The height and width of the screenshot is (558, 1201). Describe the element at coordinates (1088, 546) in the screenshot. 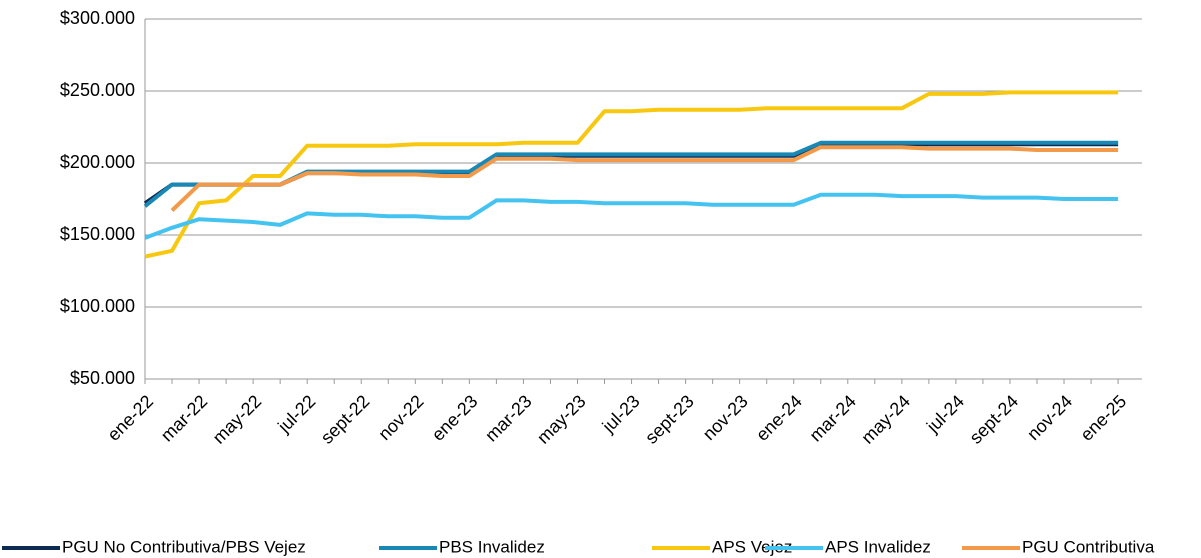

I see `legend-label: PGU Contributiva` at that location.